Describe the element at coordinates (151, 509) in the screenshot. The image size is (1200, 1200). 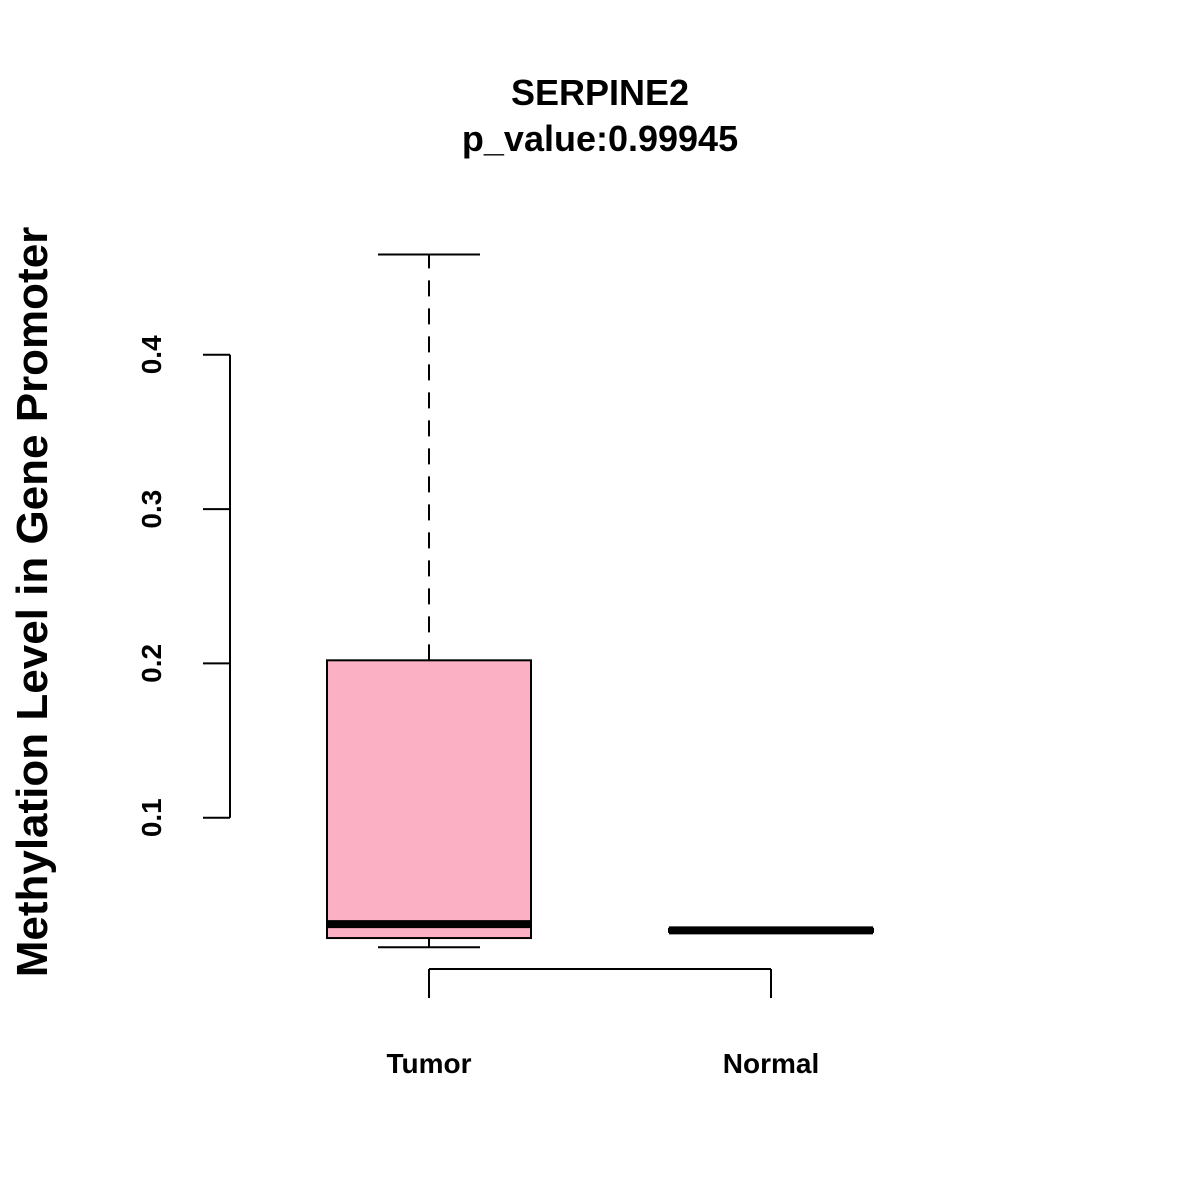
I see `y-tick-label-0.3: 0.3` at that location.